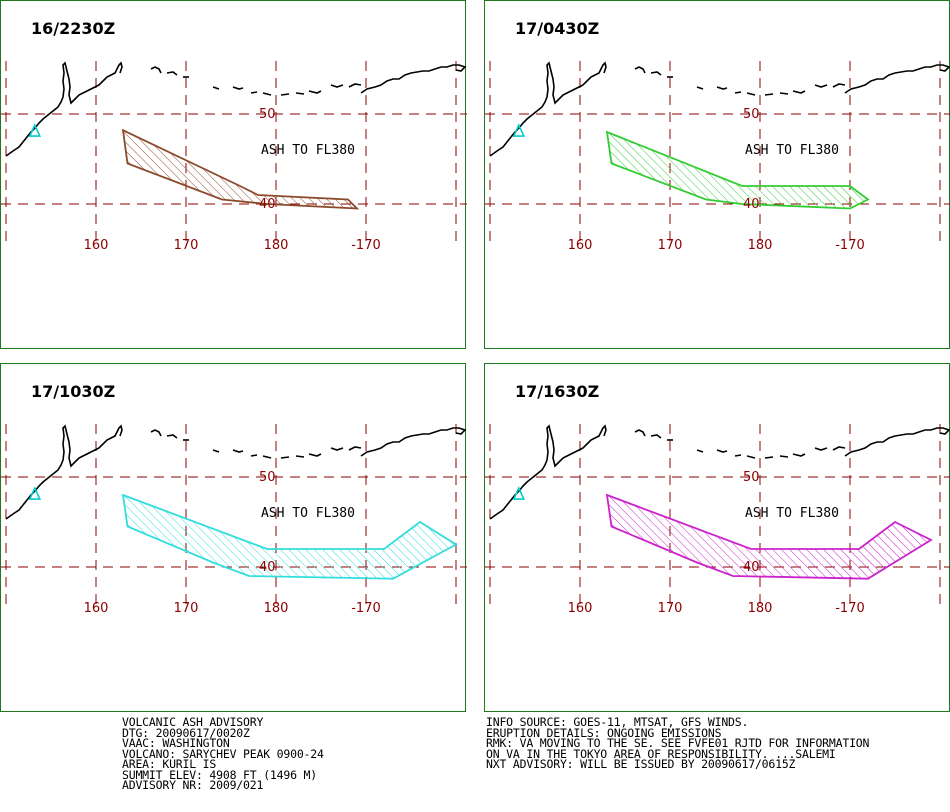  I want to click on advisory-dtg: DTG: 20090617/0020Z, so click(186, 732).